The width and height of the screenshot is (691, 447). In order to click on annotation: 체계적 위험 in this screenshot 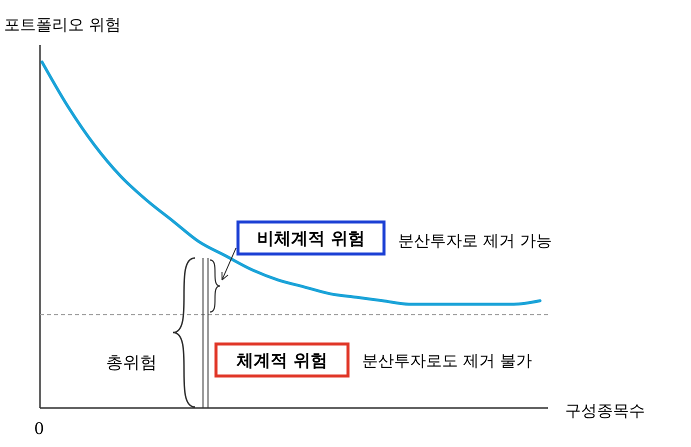, I will do `click(282, 361)`.